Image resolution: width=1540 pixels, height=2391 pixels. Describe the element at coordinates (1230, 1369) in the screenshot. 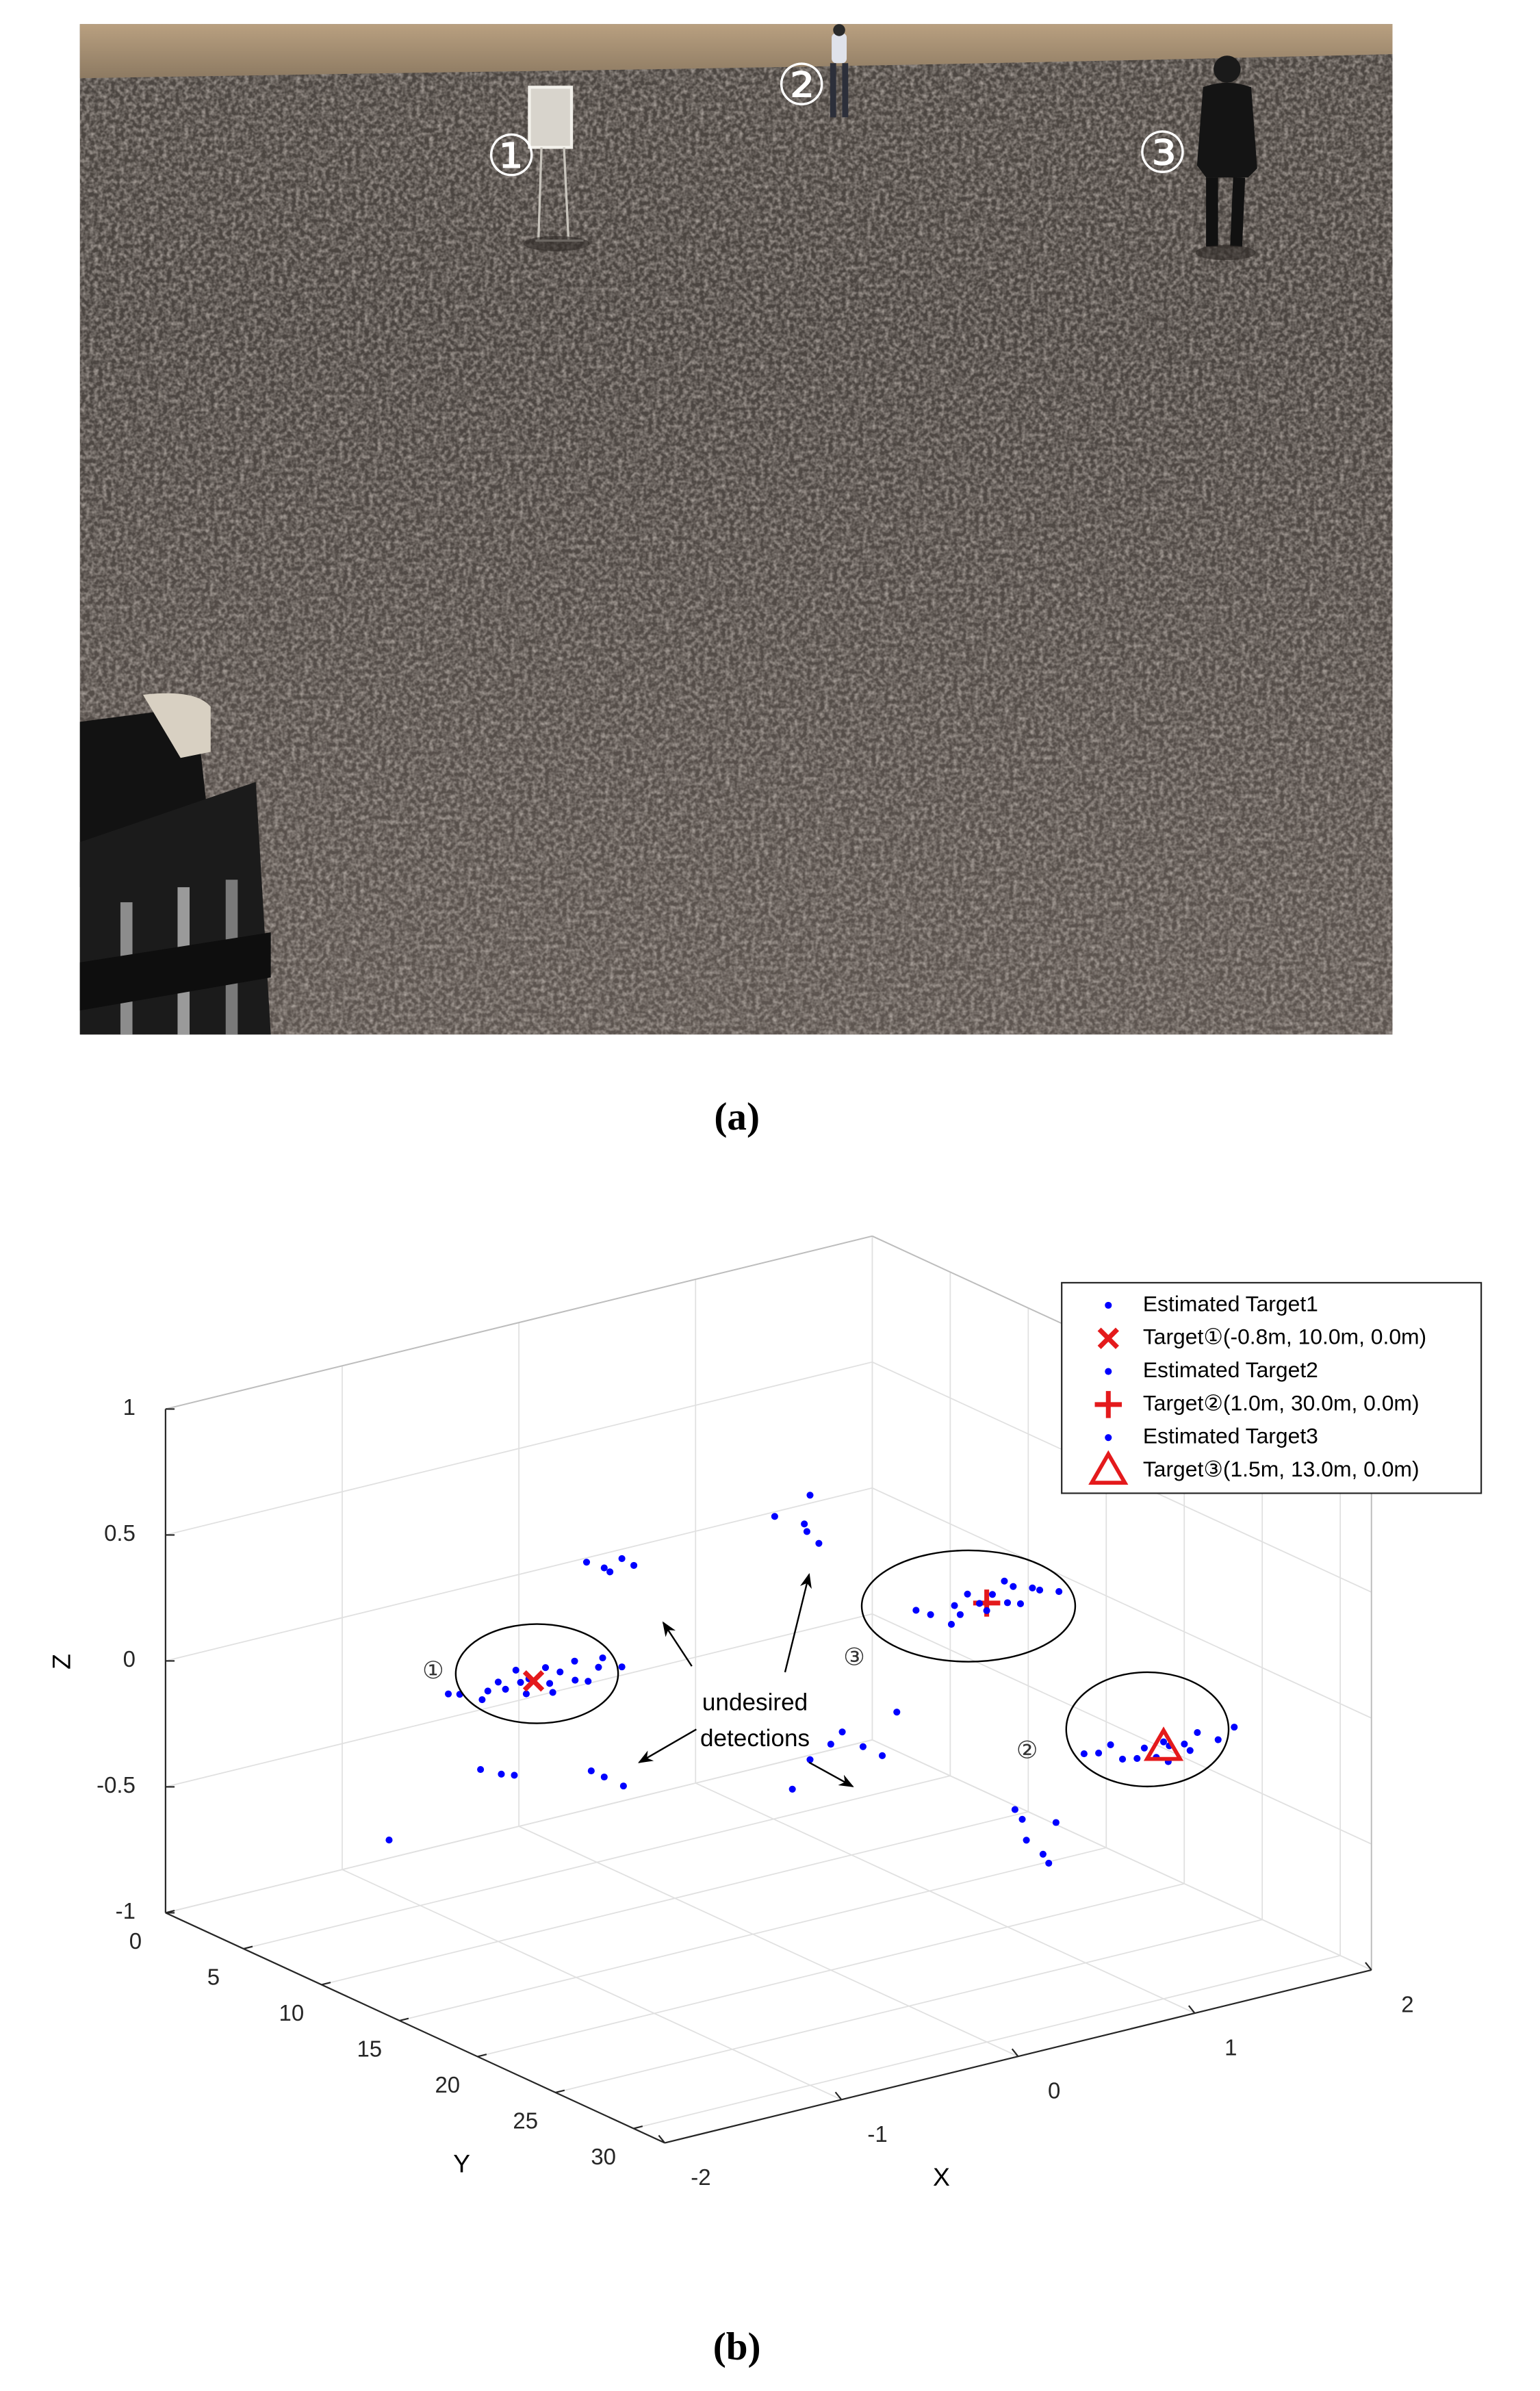

I see `legend-label: Estimated Target2` at that location.